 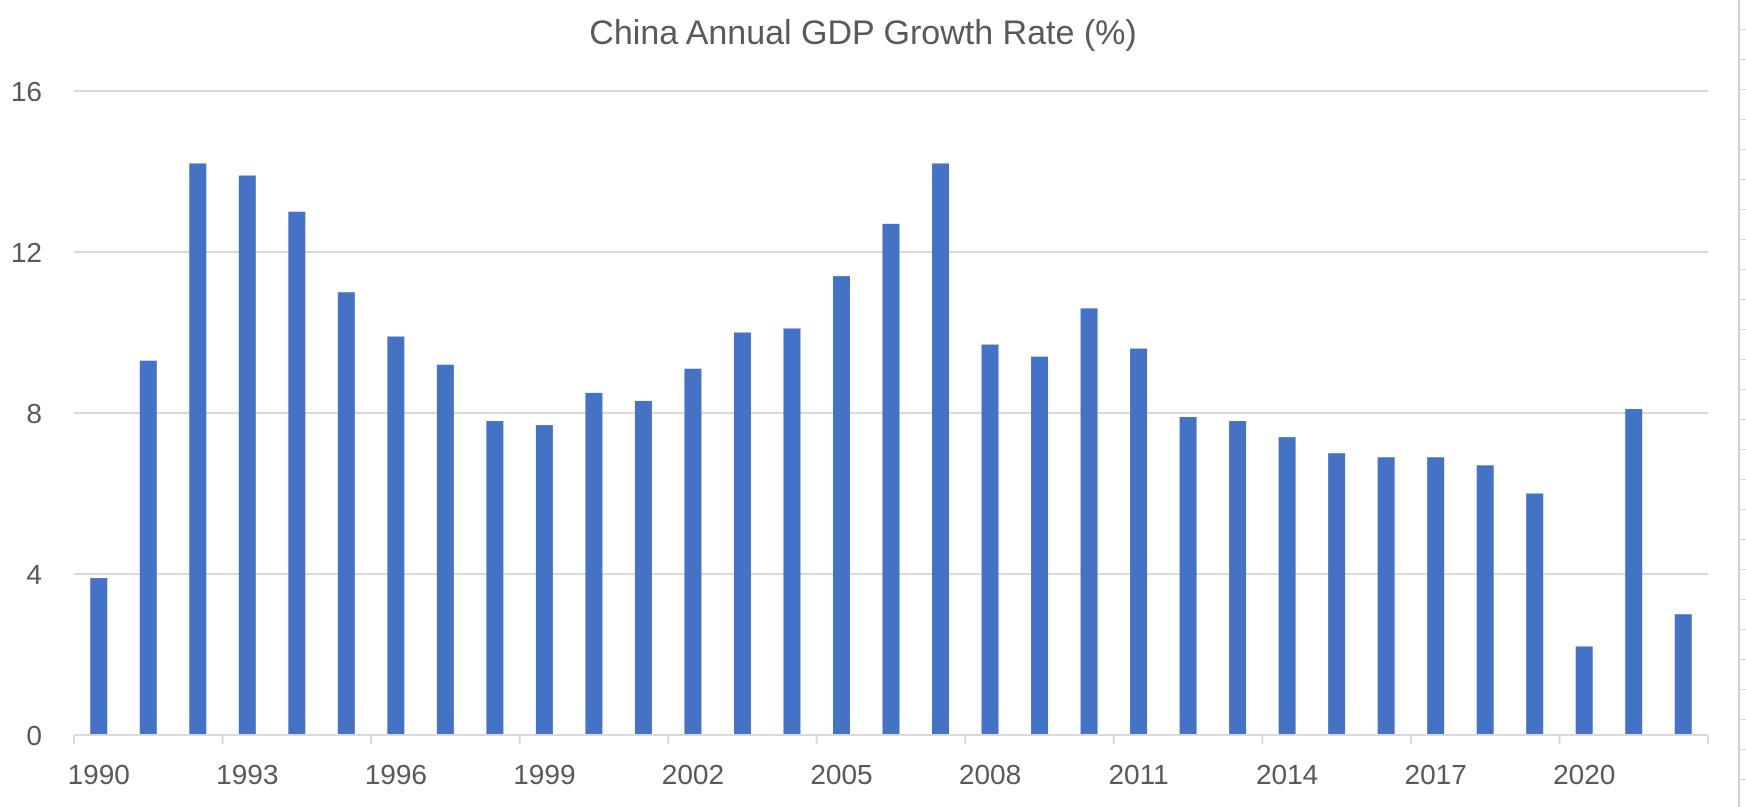 What do you see at coordinates (1287, 774) in the screenshot?
I see `x-tick-label: 2014` at bounding box center [1287, 774].